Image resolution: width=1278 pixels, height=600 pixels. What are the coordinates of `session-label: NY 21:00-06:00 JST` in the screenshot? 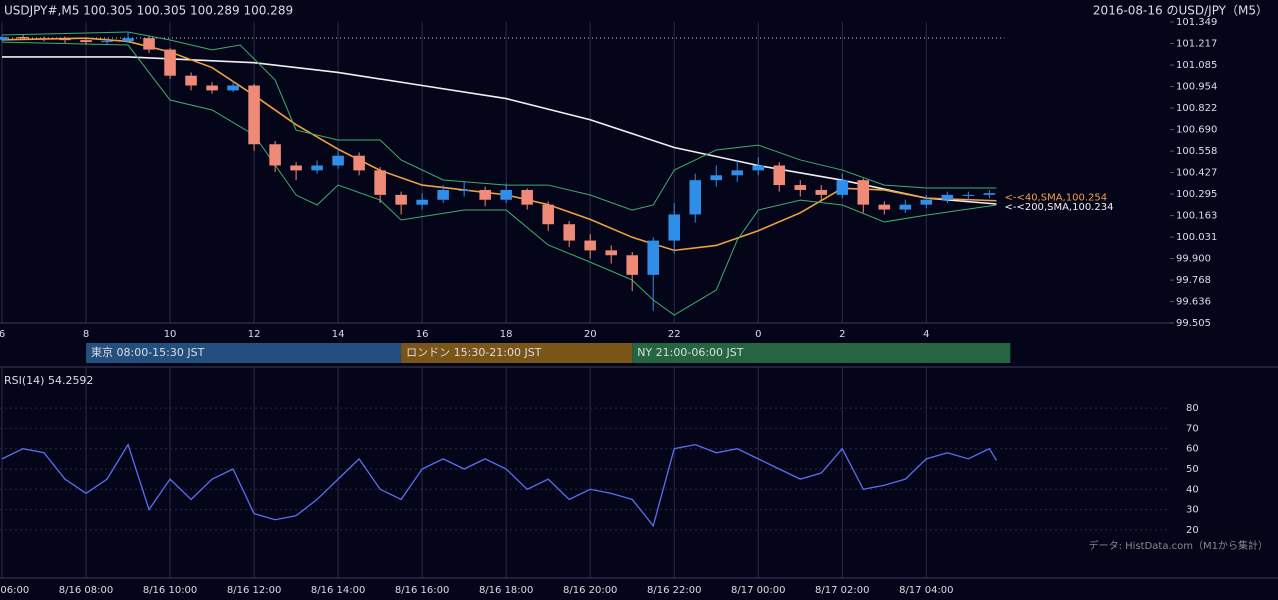 It's located at (690, 352).